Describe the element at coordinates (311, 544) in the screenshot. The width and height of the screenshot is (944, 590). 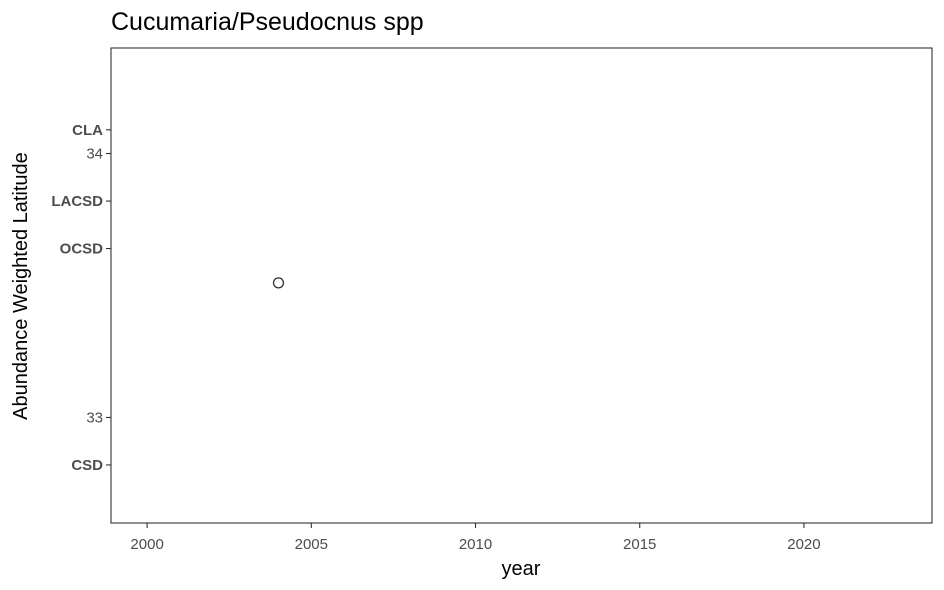
I see `x-tick-label: 2005` at that location.